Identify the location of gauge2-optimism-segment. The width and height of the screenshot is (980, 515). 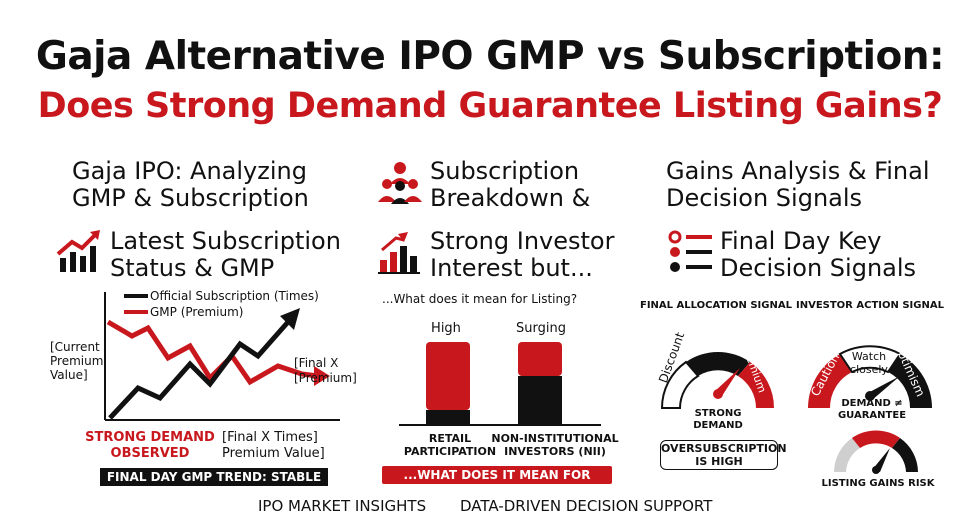
(910, 381).